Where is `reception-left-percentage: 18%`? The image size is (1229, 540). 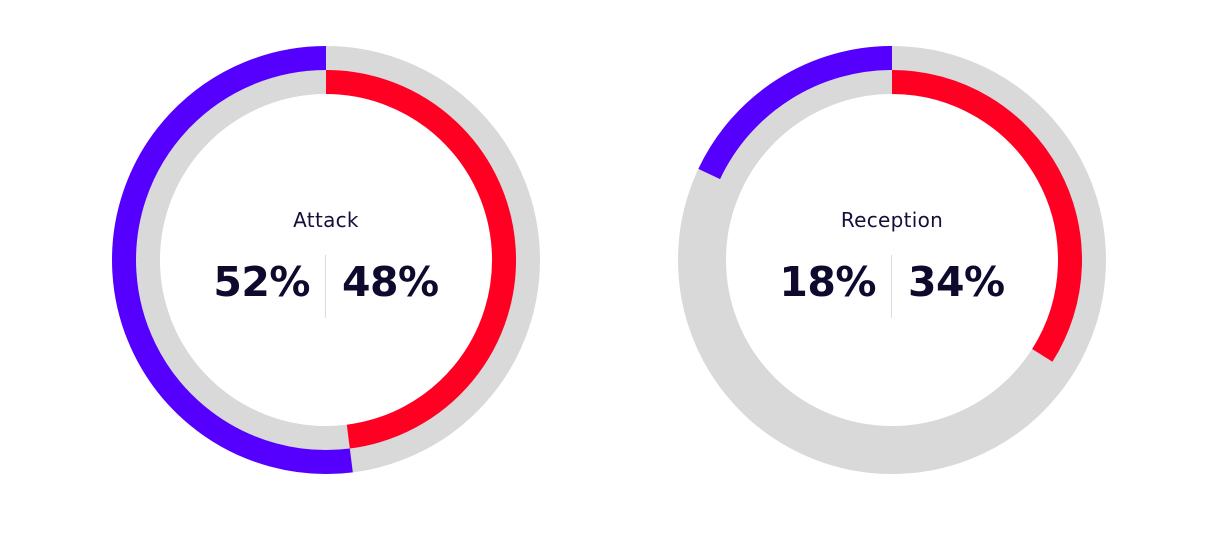
reception-left-percentage: 18% is located at coordinates (827, 282).